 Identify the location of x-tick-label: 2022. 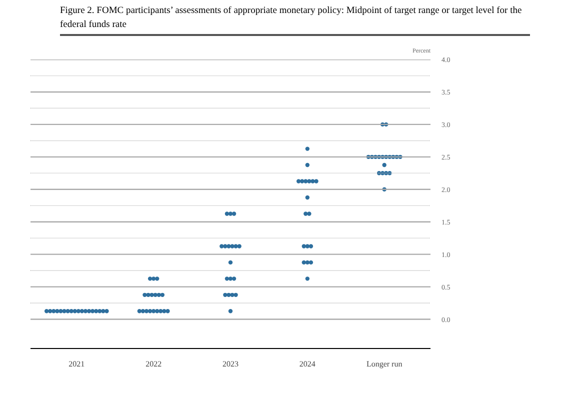
(154, 364).